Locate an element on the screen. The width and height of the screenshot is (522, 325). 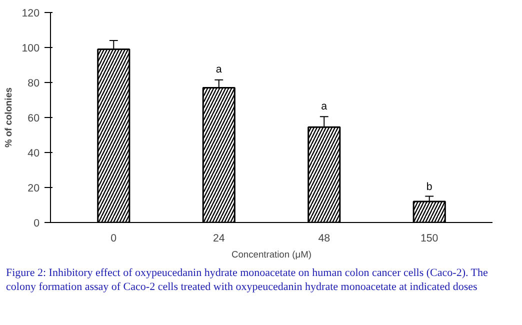
y-tick-label: 20 is located at coordinates (34, 188).